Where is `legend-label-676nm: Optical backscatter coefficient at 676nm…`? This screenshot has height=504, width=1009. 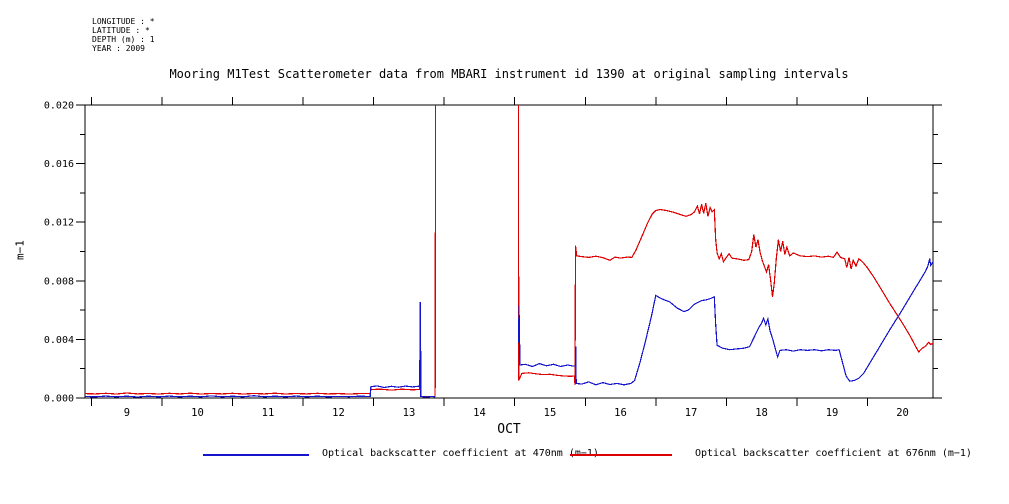
legend-label-676nm: Optical backscatter coefficient at 676nm… is located at coordinates (833, 453).